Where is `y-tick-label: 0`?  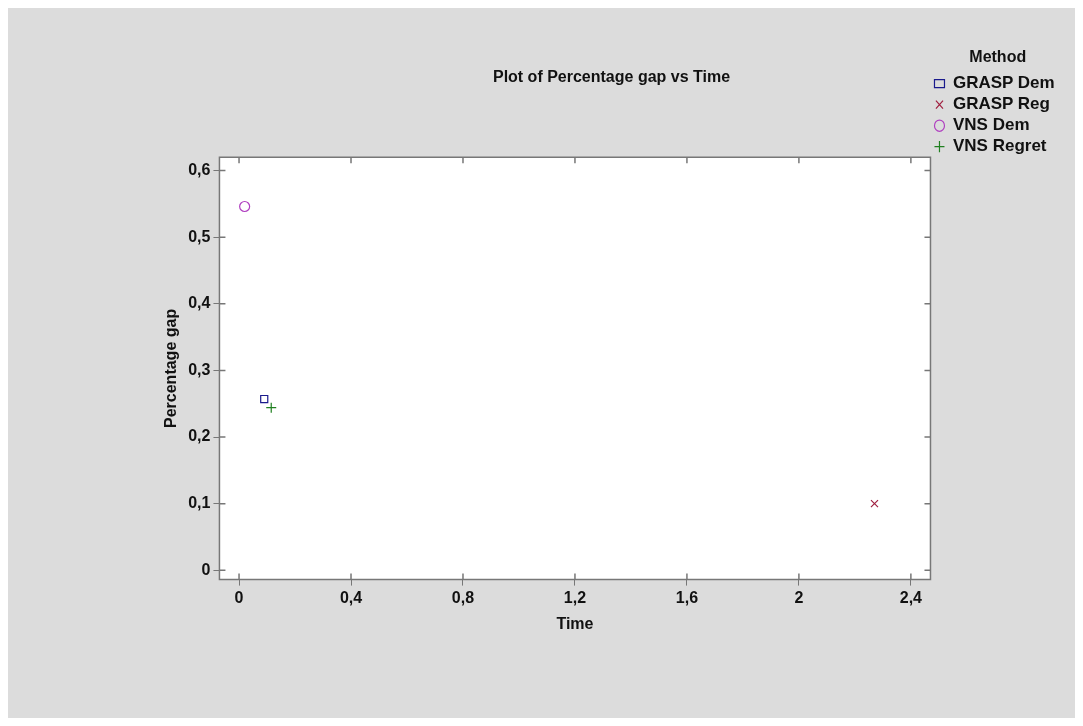 y-tick-label: 0 is located at coordinates (206, 569).